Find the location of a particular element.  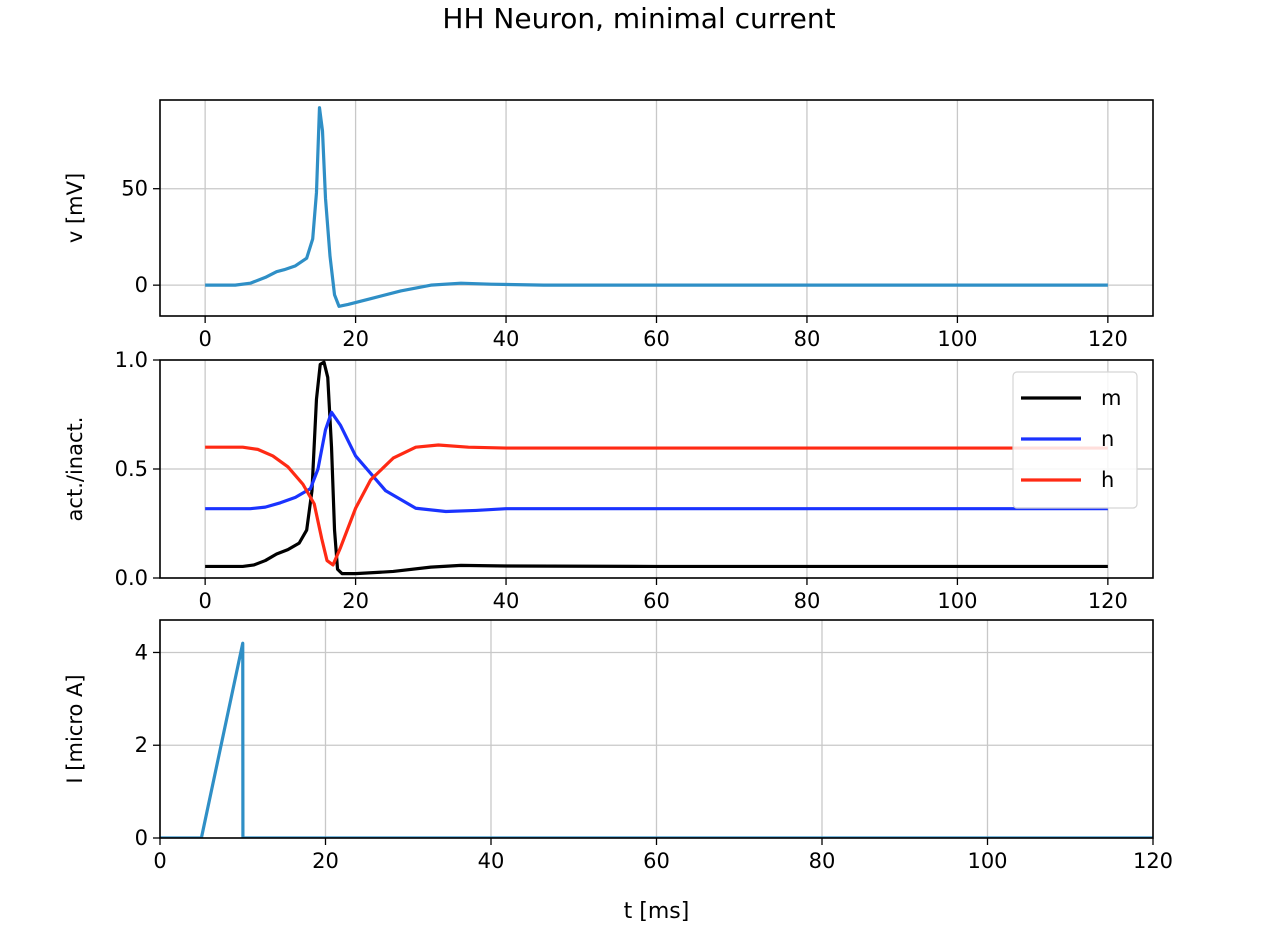

figure-title: HH Neuron, minimal current is located at coordinates (639, 18).